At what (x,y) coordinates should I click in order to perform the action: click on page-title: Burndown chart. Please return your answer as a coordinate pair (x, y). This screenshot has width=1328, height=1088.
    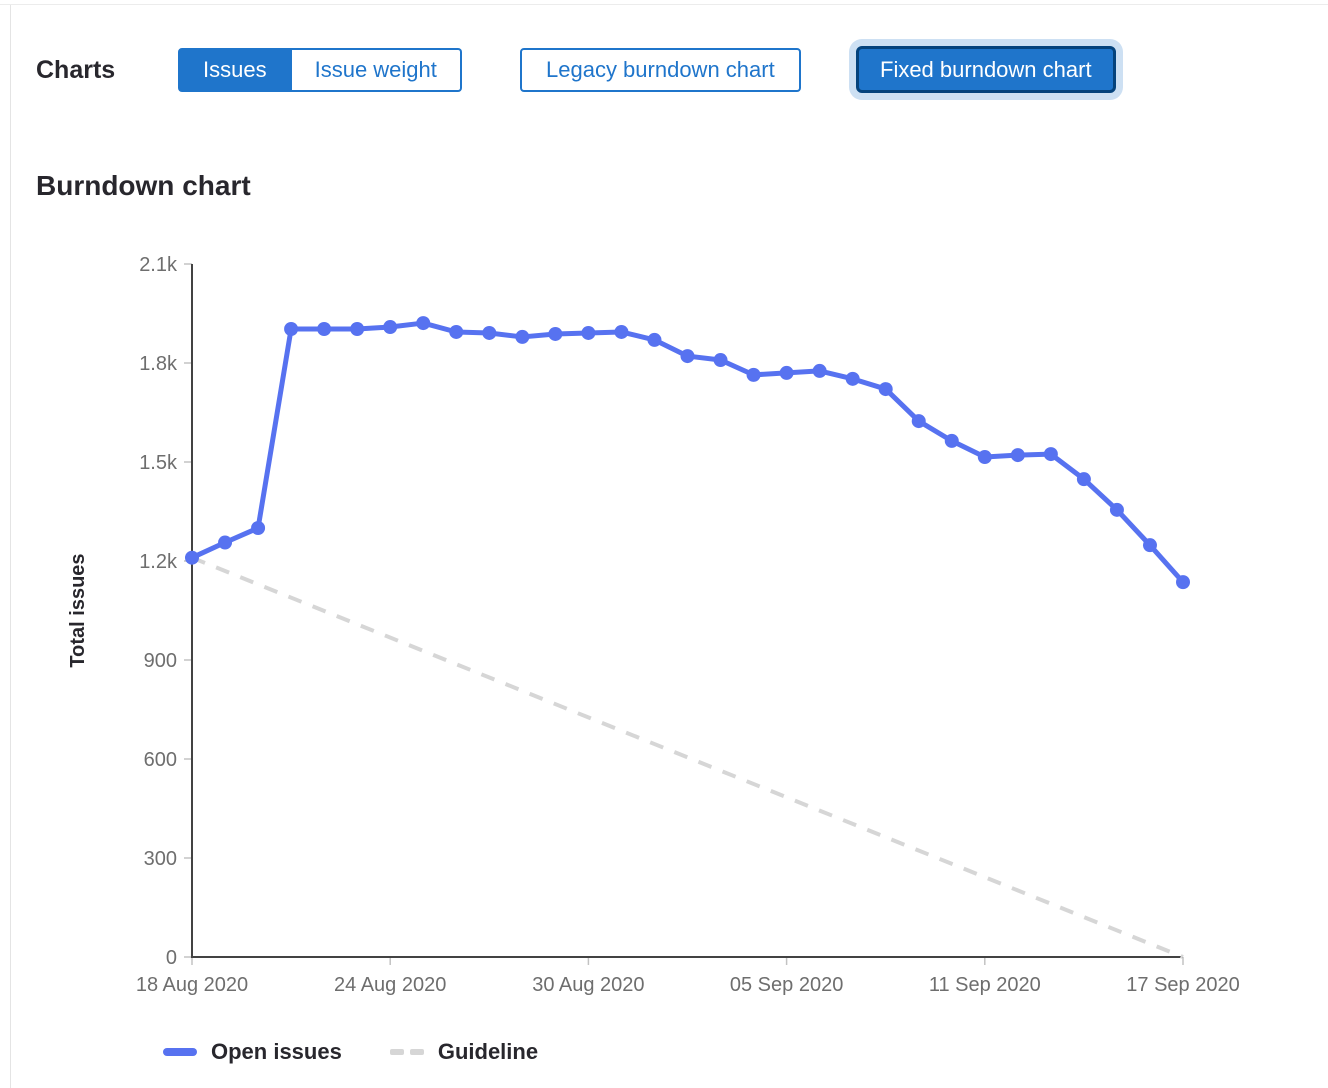
    Looking at the image, I should click on (143, 185).